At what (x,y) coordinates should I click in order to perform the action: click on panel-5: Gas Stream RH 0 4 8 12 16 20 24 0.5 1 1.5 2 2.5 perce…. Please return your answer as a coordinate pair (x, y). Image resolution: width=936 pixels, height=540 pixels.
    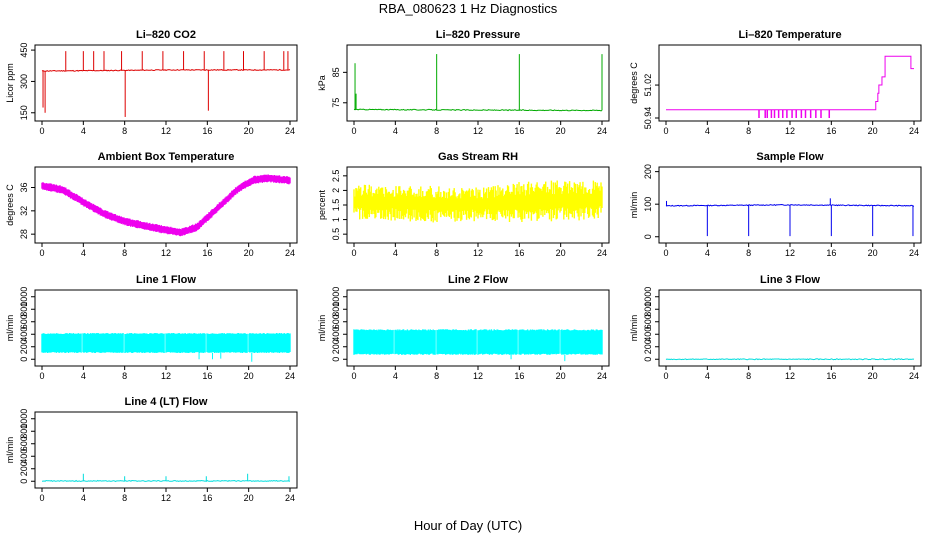
    Looking at the image, I should click on (463, 204).